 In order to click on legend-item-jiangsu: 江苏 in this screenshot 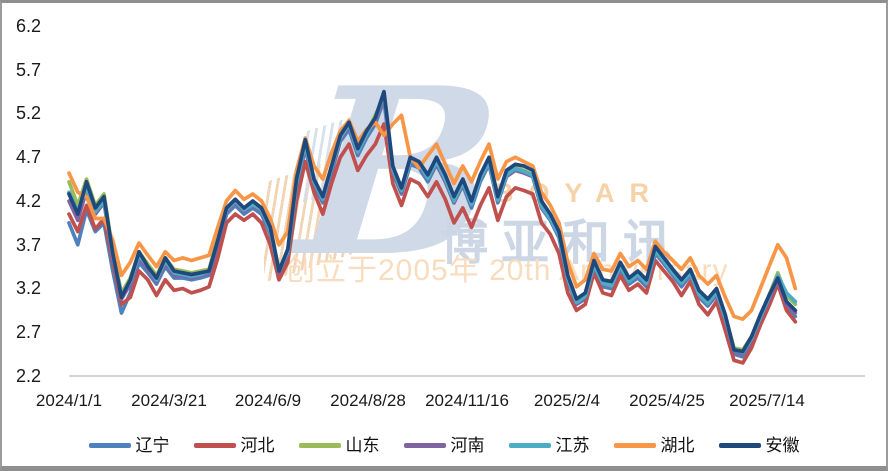, I will do `click(549, 445)`.